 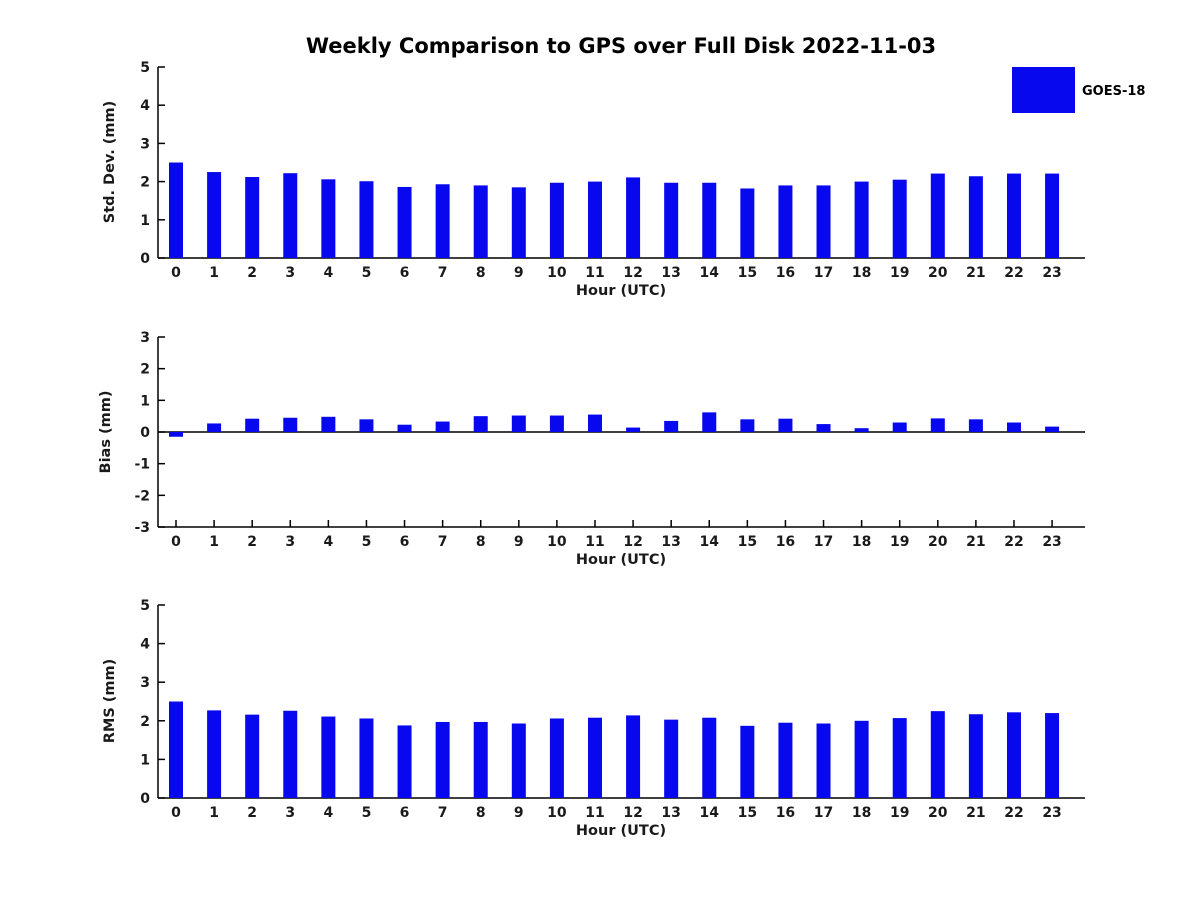 What do you see at coordinates (1051, 542) in the screenshot?
I see `x-tick-label: 23` at bounding box center [1051, 542].